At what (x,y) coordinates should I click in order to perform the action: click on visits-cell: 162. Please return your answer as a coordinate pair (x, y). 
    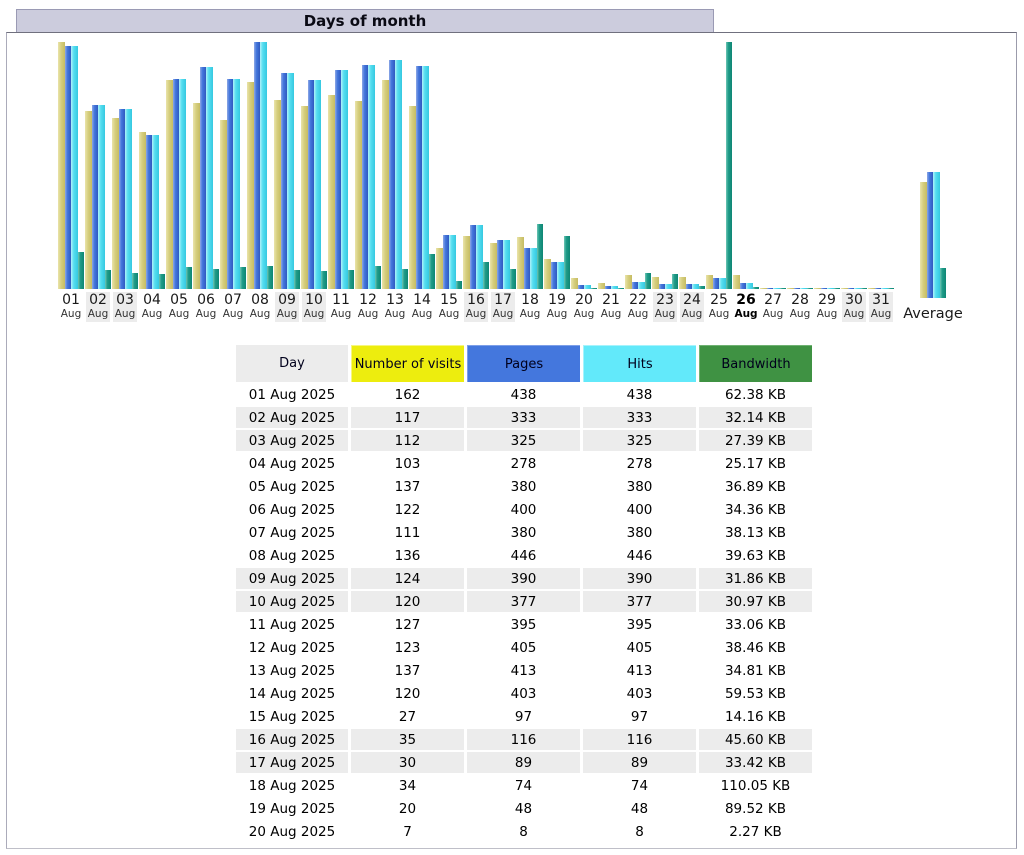
    Looking at the image, I should click on (407, 394).